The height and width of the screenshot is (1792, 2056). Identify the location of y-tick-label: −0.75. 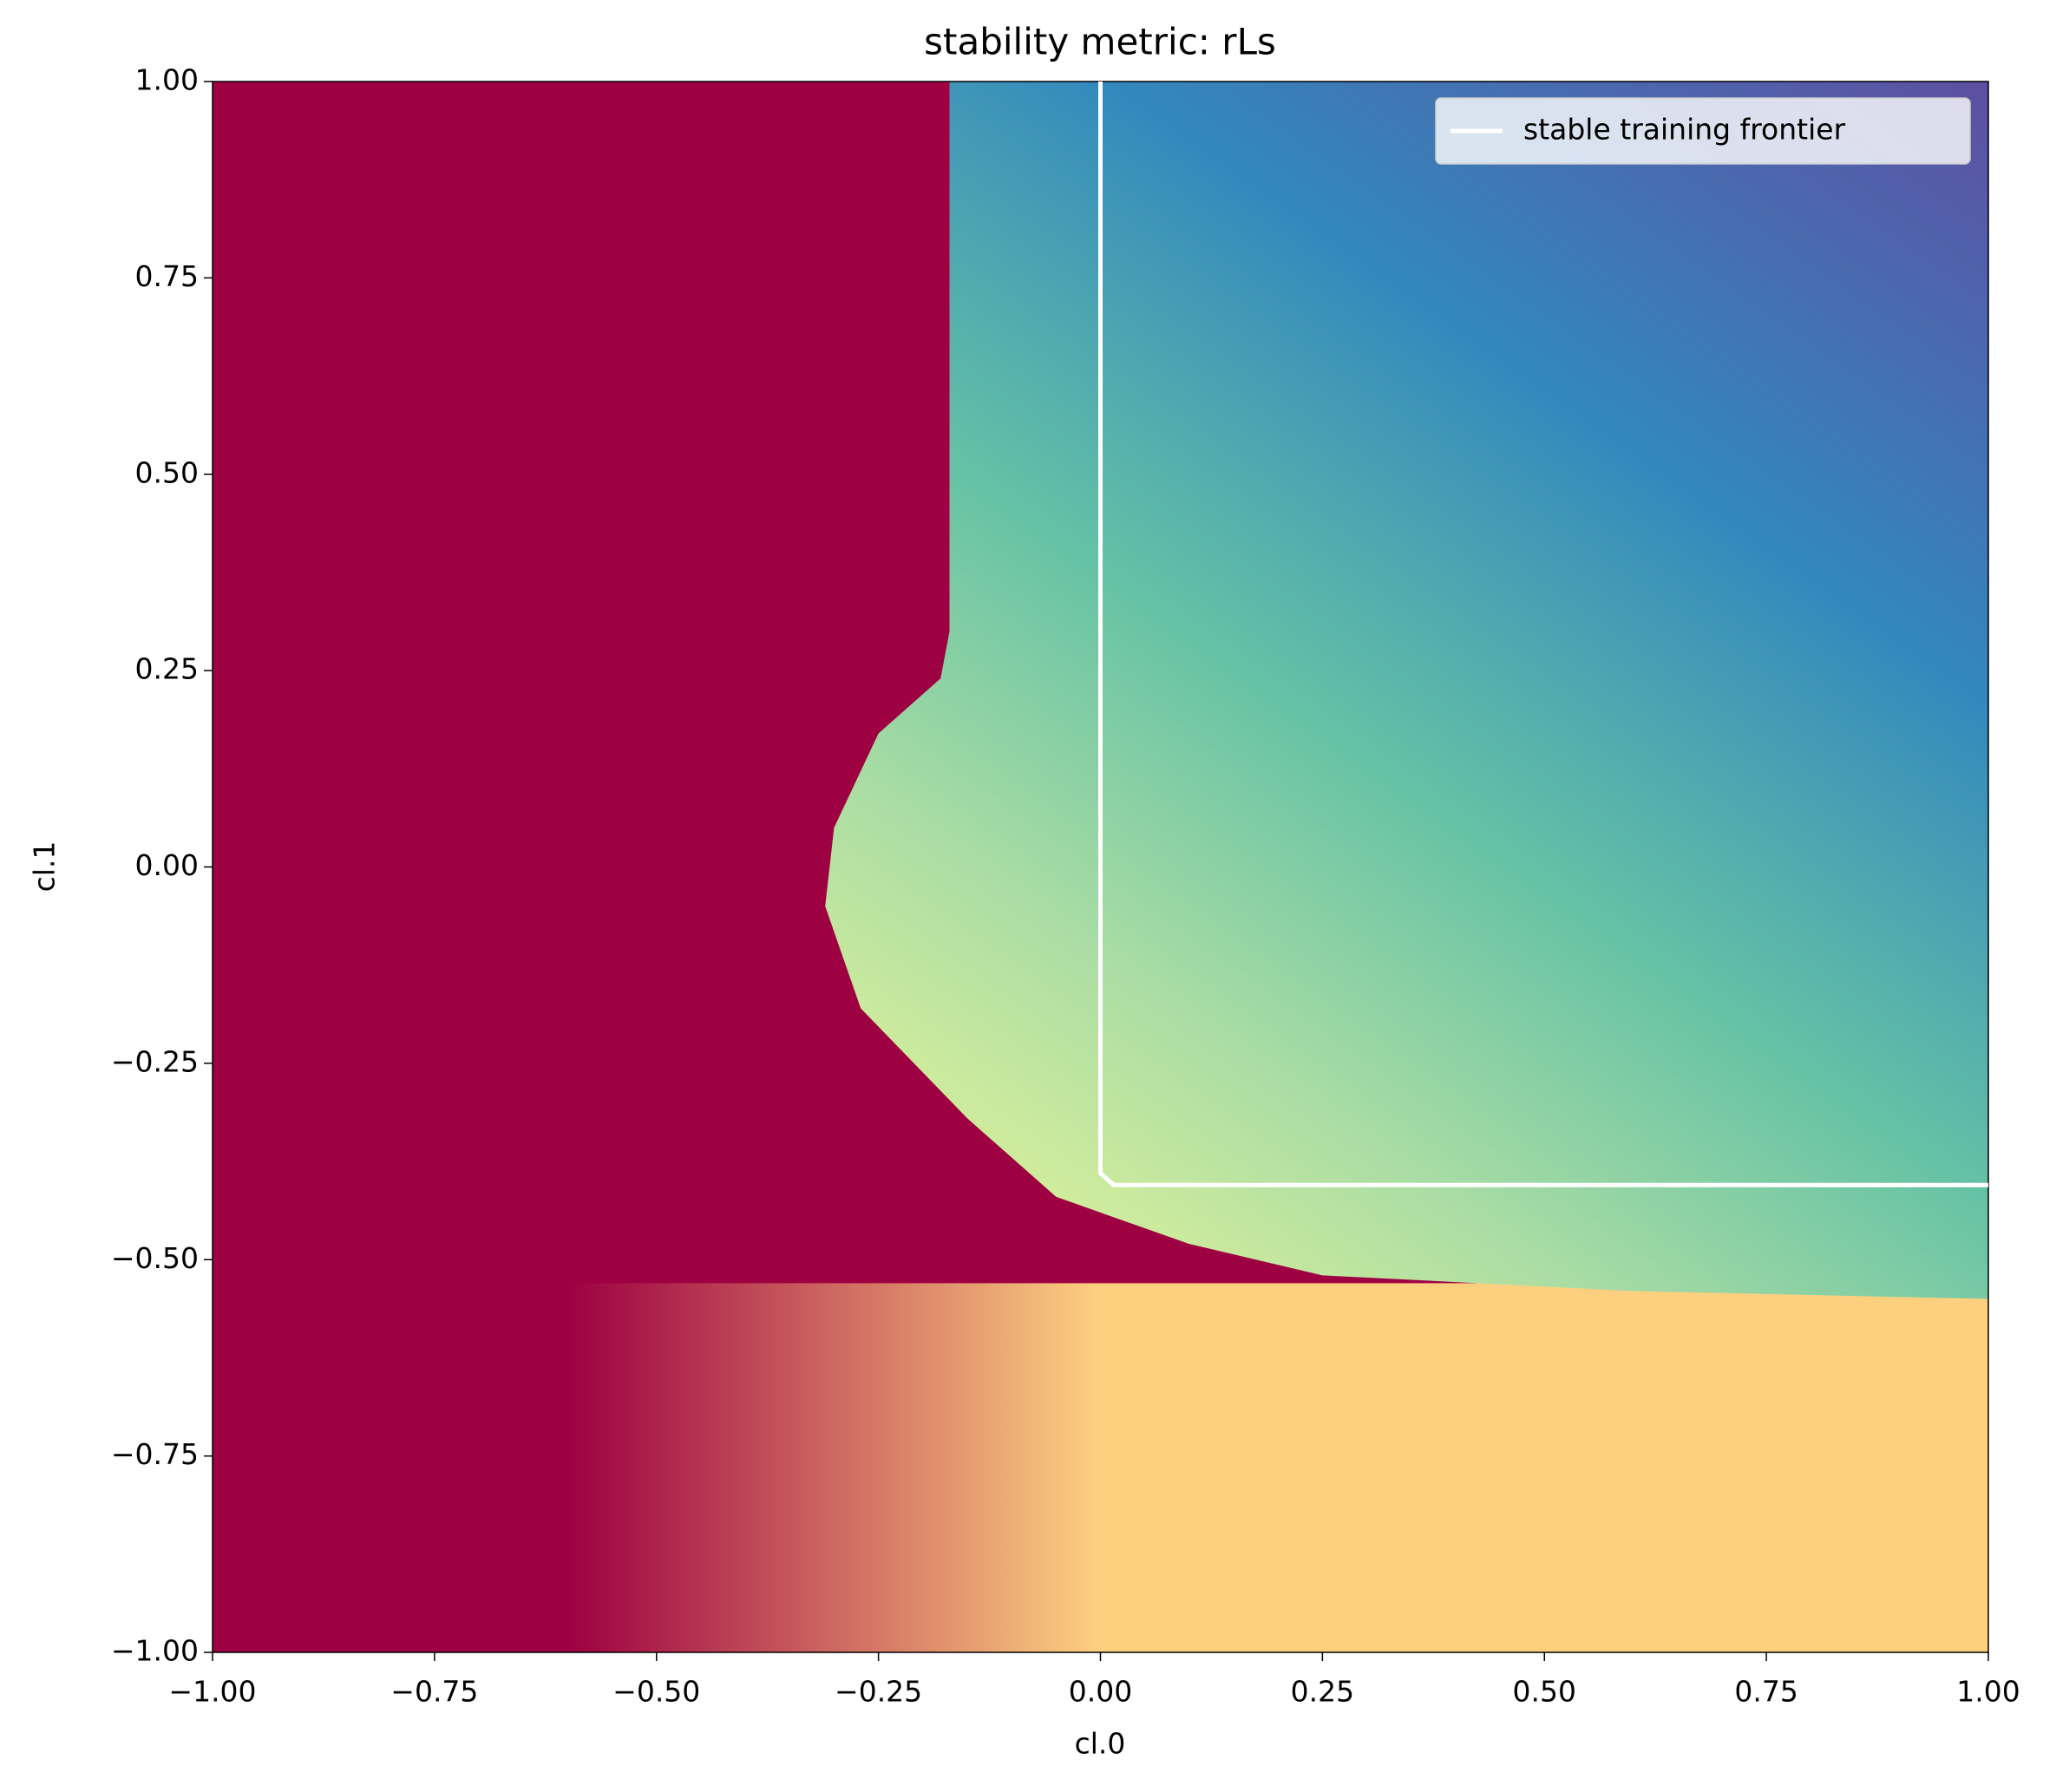
(155, 1454).